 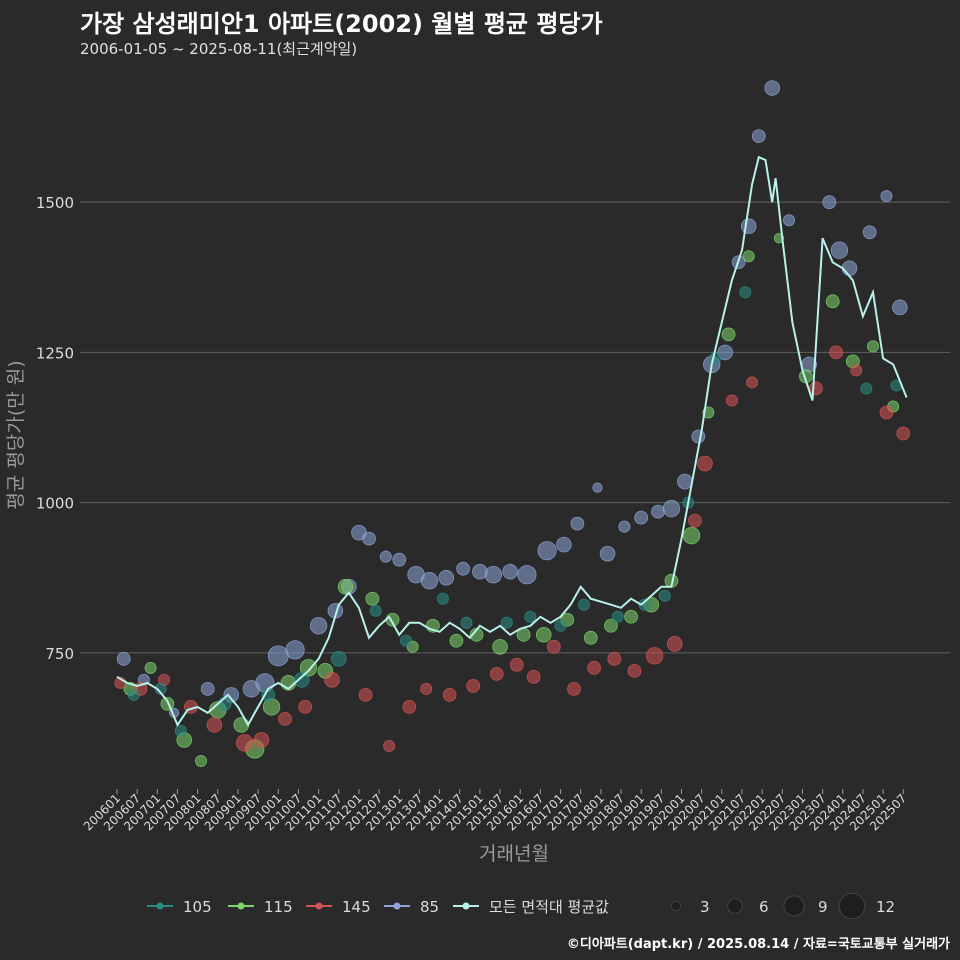 What do you see at coordinates (16, 434) in the screenshot?
I see `y-axis-label: 평균 평당가(만 원)` at bounding box center [16, 434].